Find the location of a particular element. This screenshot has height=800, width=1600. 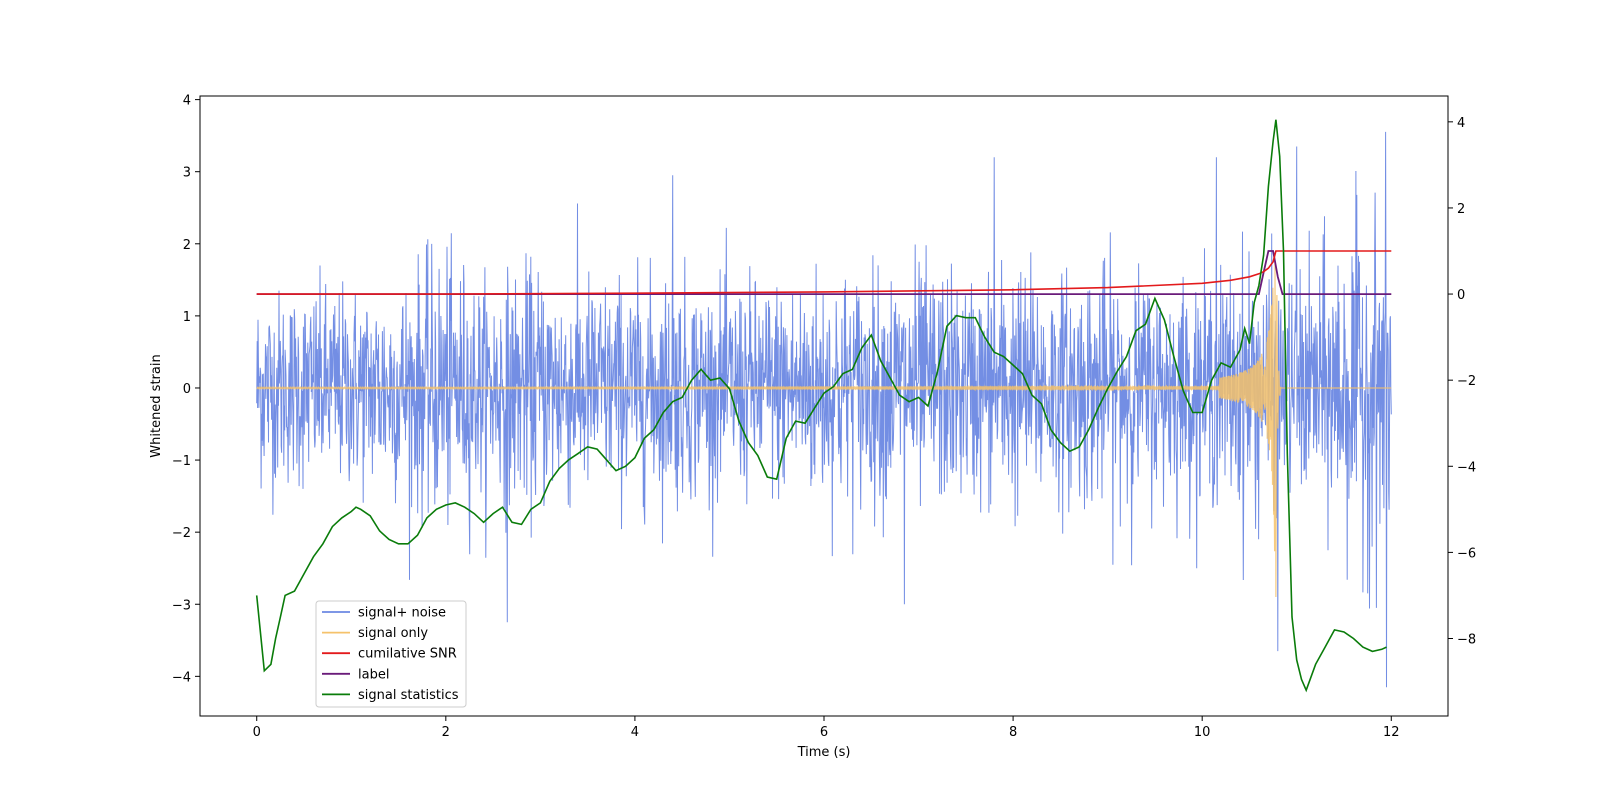

x-tick-label: 4 is located at coordinates (635, 732).